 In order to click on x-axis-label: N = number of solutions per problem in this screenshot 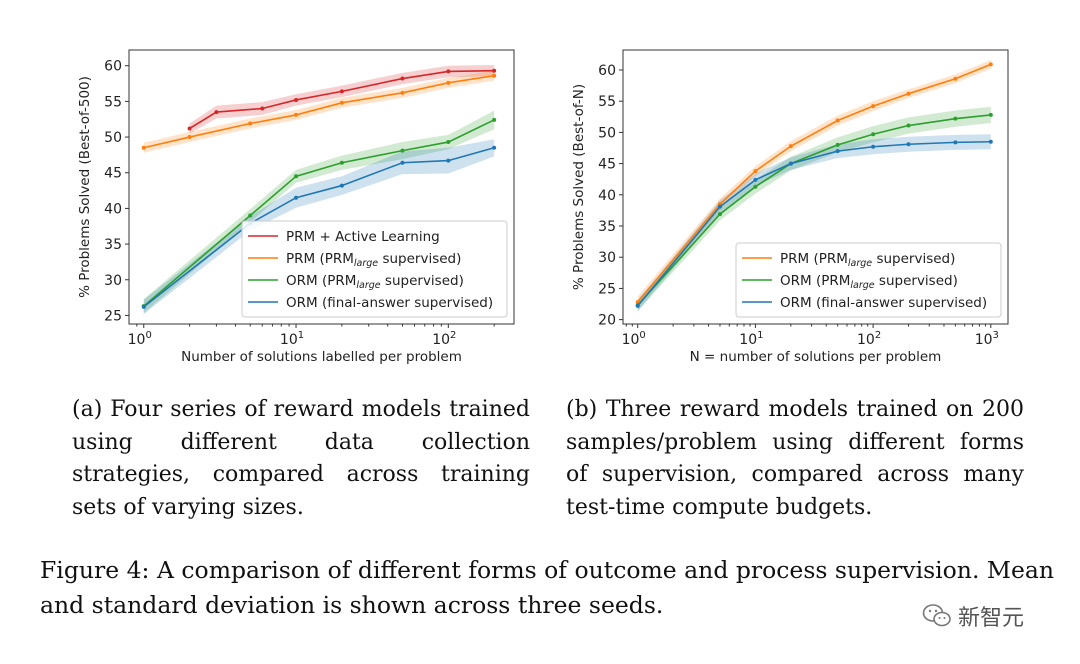, I will do `click(816, 357)`.